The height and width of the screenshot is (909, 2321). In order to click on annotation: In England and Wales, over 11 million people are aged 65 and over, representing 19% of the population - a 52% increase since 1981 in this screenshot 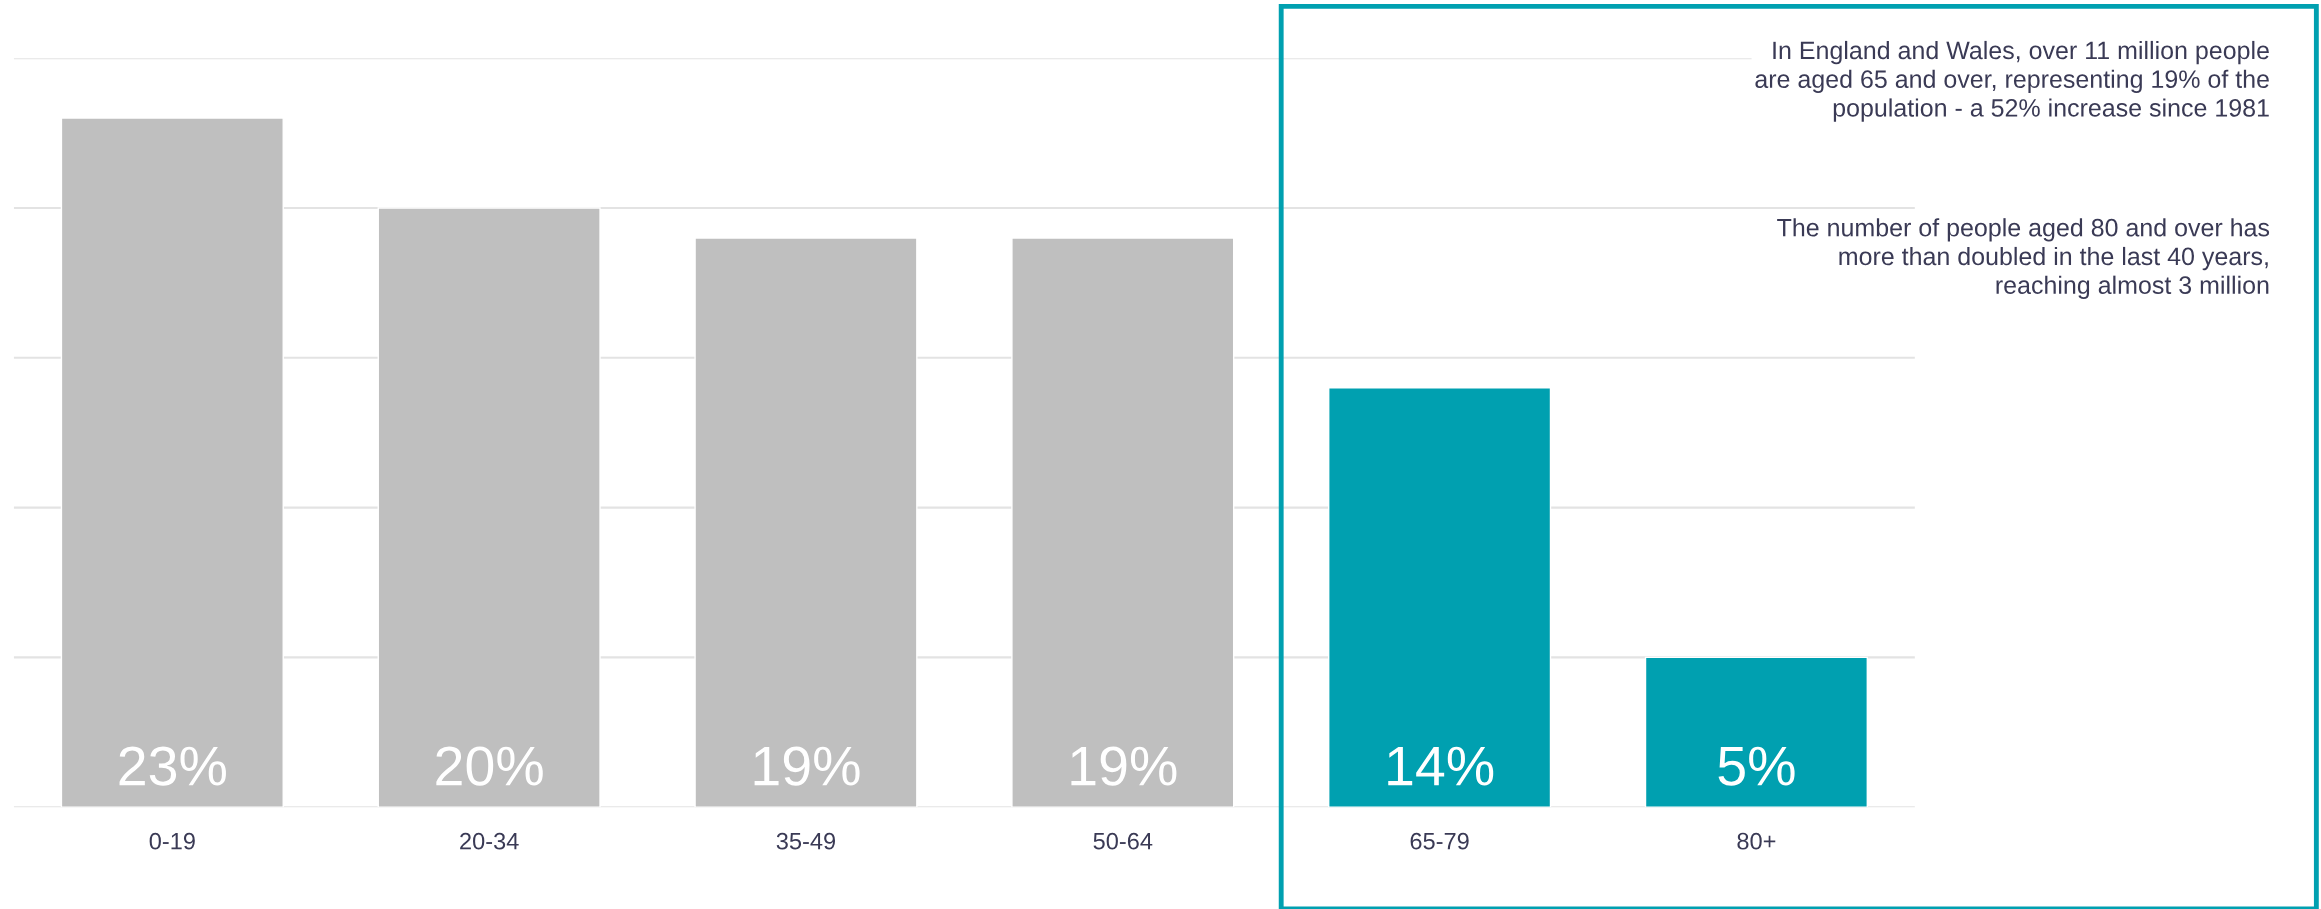, I will do `click(2012, 81)`.